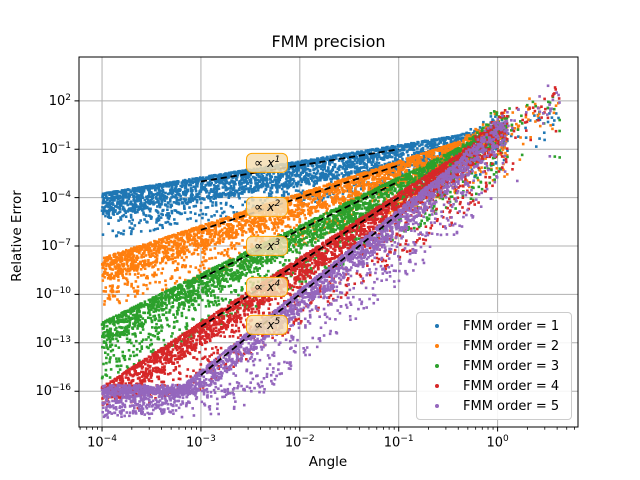 The image size is (640, 480). What do you see at coordinates (267, 287) in the screenshot?
I see `annotation-propto-x4: ∝ x4` at bounding box center [267, 287].